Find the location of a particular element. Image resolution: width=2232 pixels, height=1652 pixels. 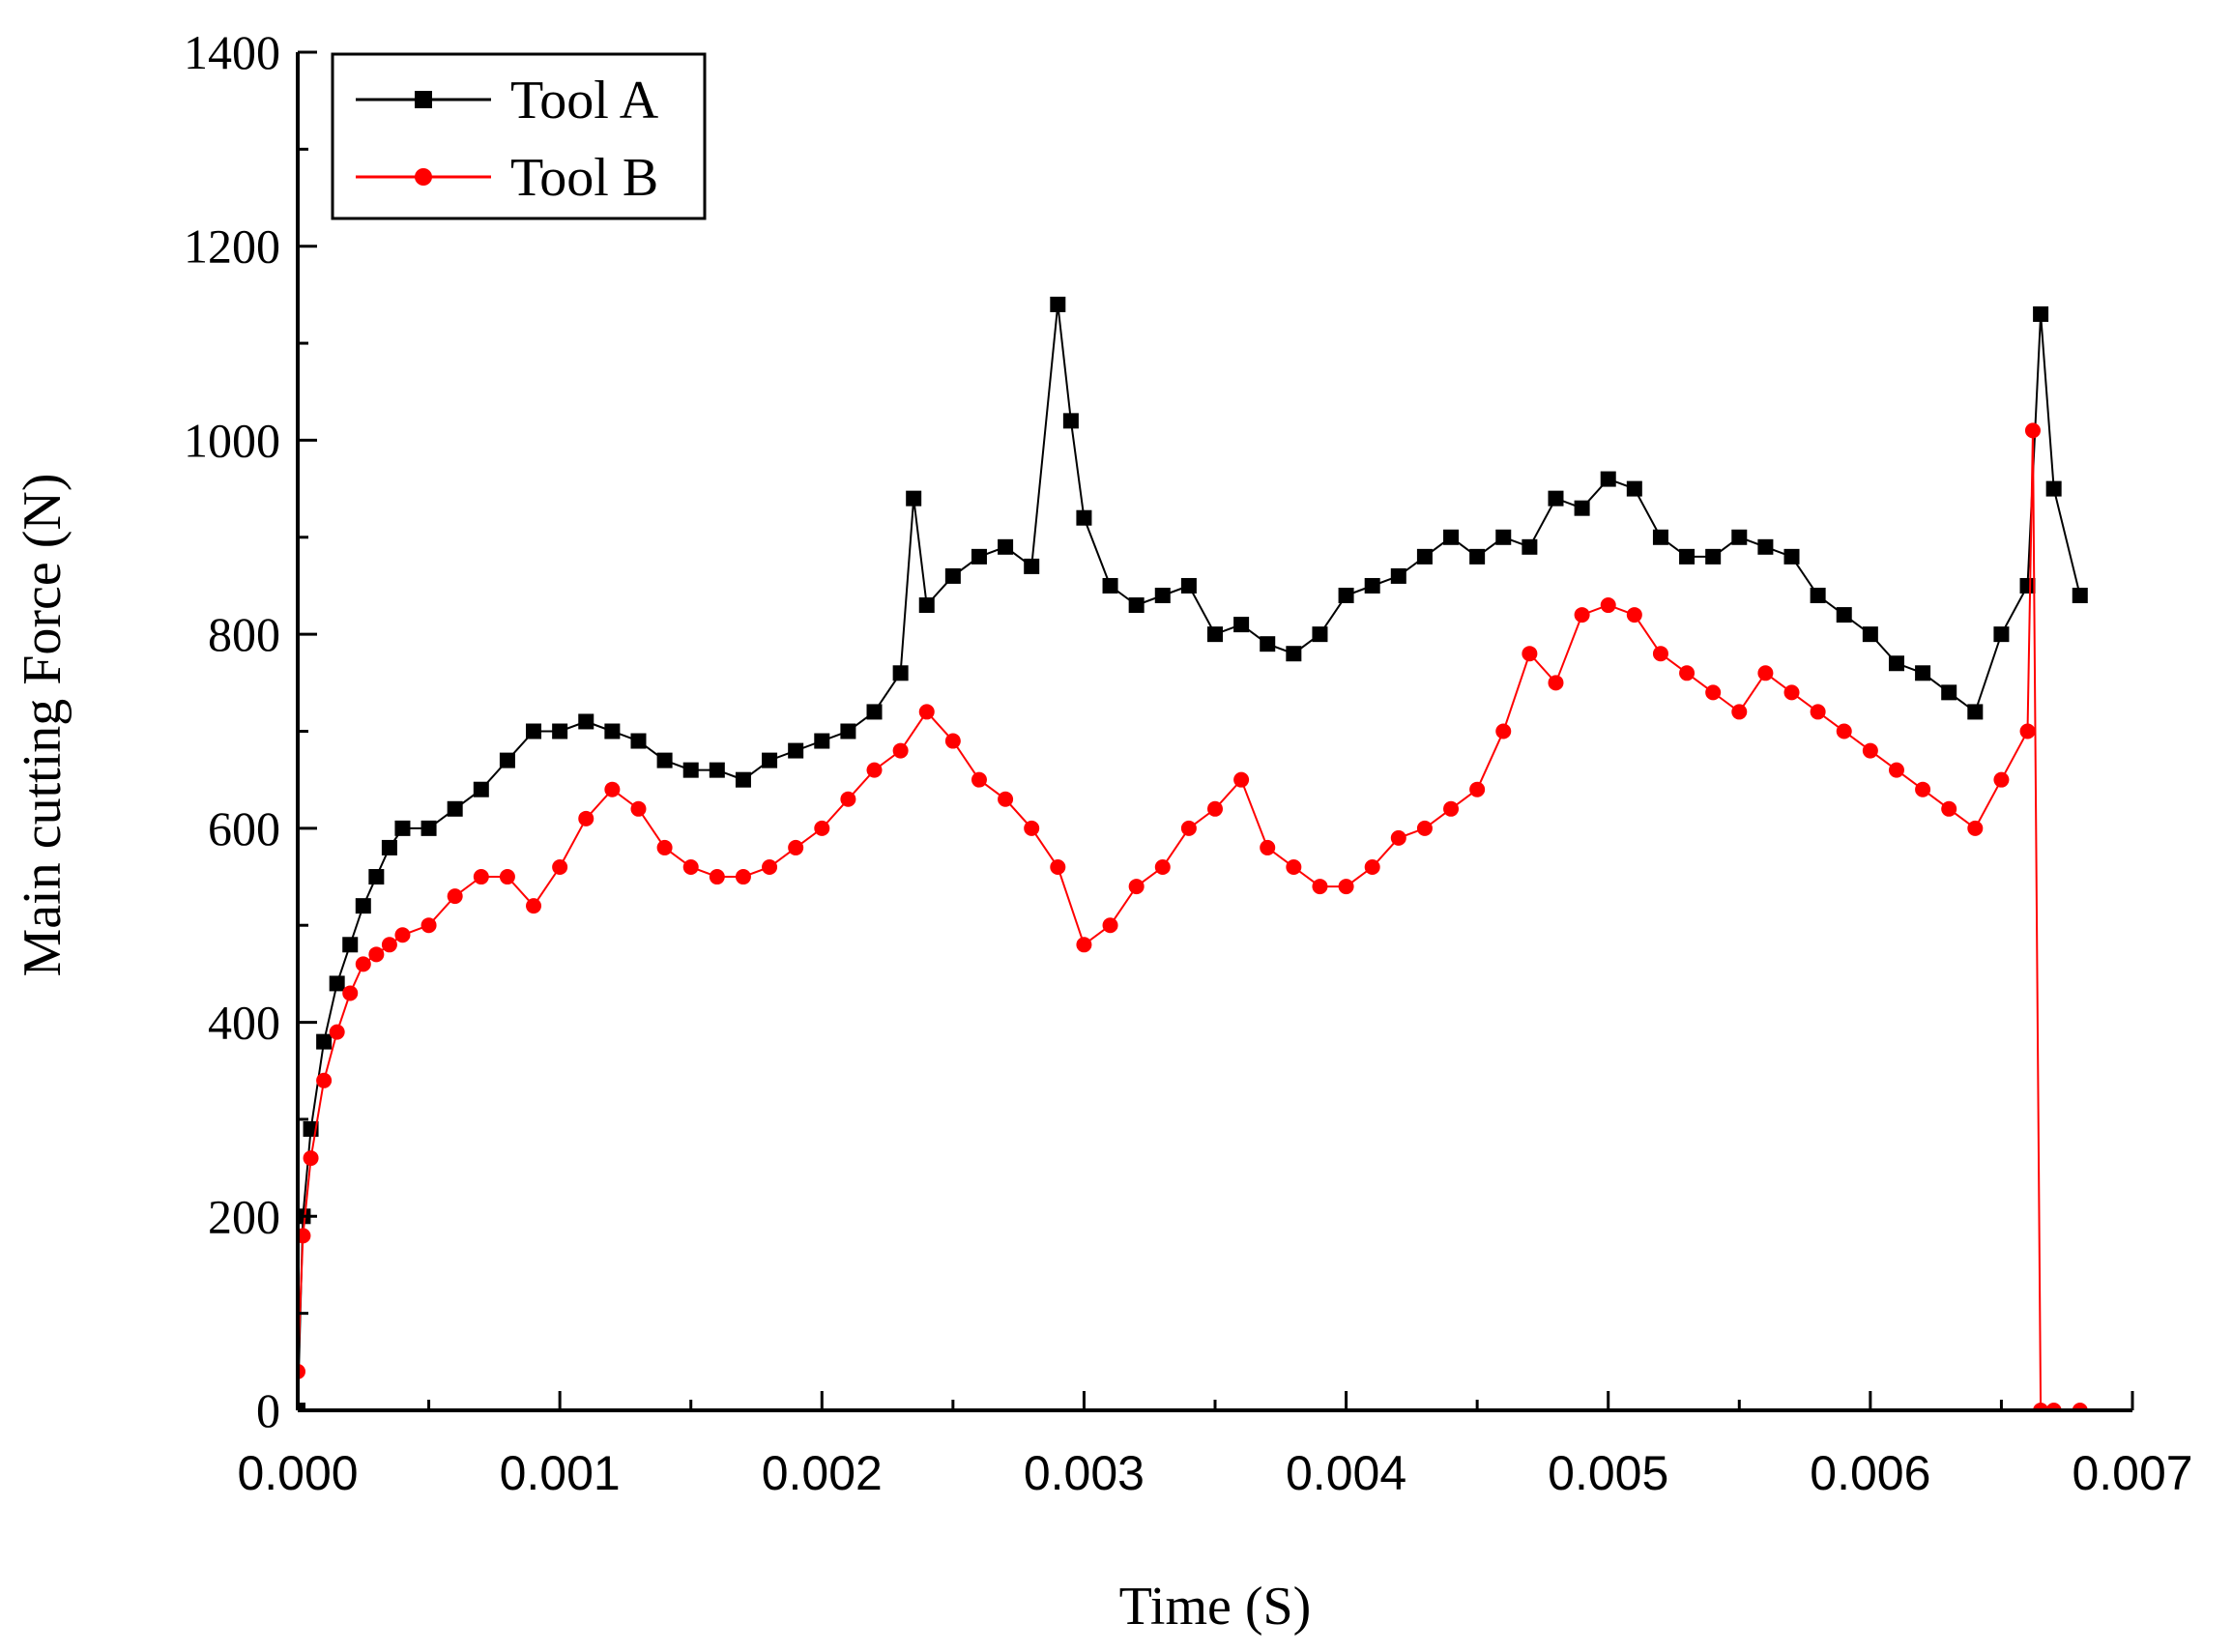

x-tick-label: 0.006 is located at coordinates (1870, 1473).